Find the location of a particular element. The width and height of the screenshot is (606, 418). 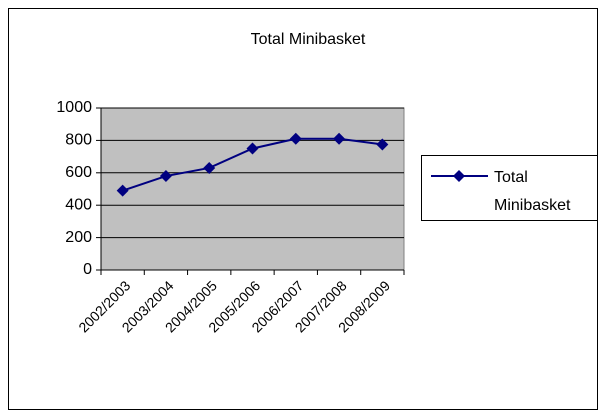

y-tick-label: 800 is located at coordinates (78, 140).